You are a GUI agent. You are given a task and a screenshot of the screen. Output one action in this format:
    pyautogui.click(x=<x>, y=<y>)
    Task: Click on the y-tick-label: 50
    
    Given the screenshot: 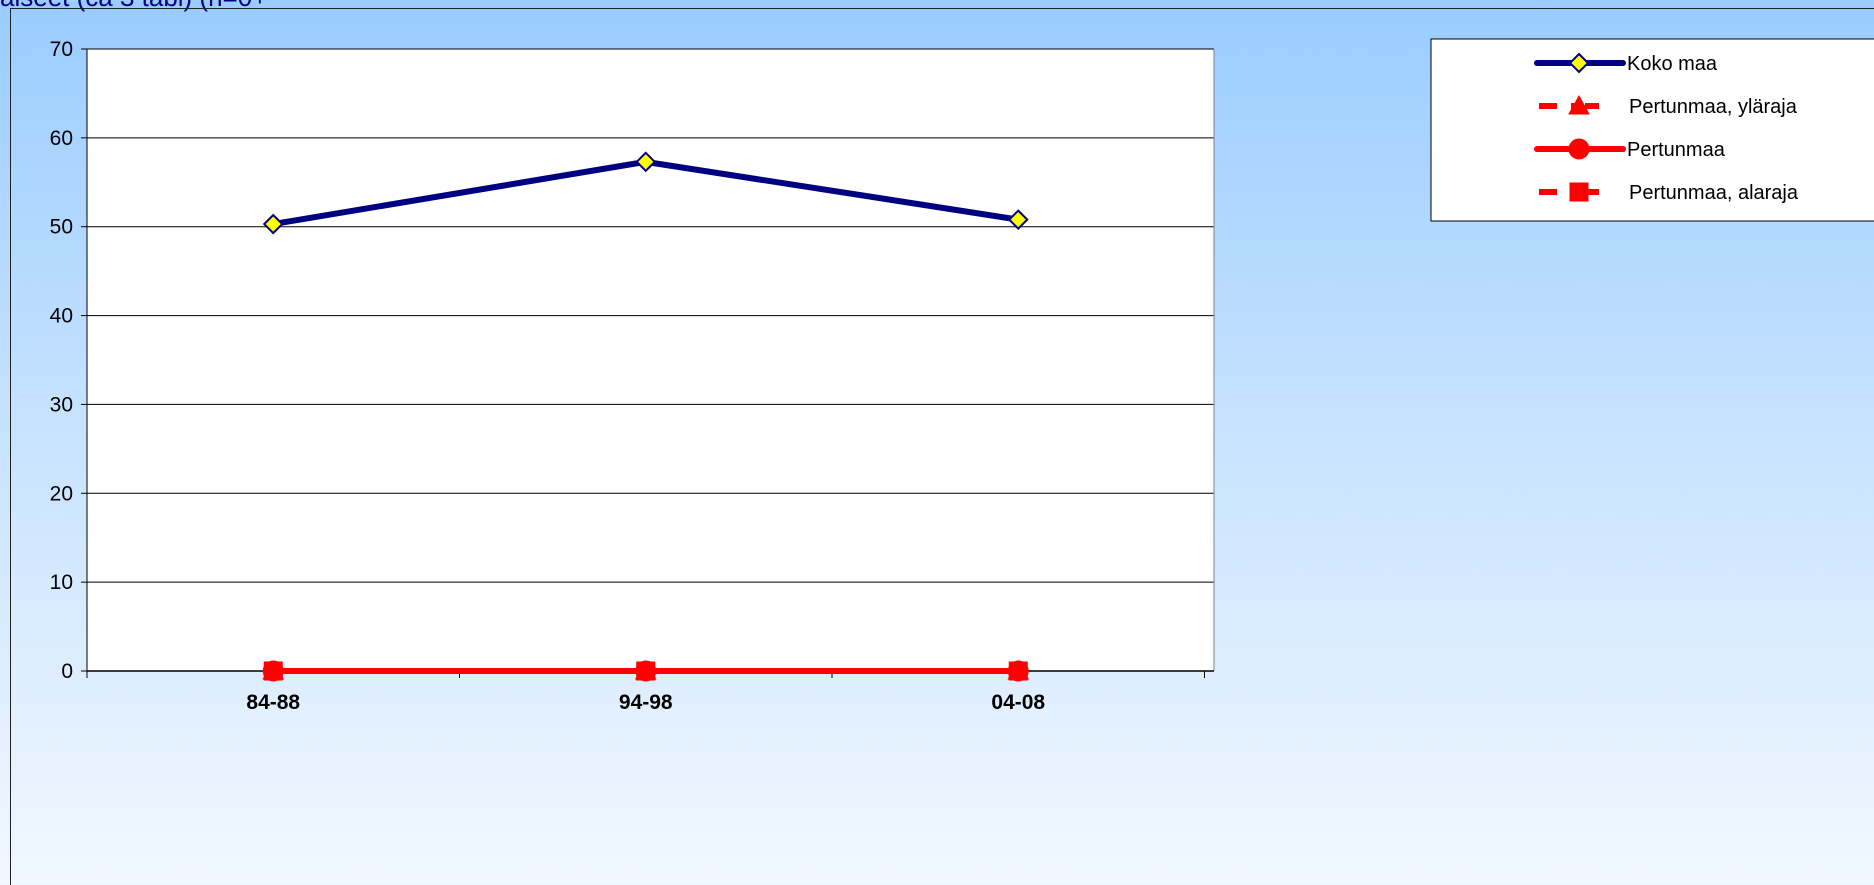 What is the action you would take?
    pyautogui.click(x=61, y=227)
    